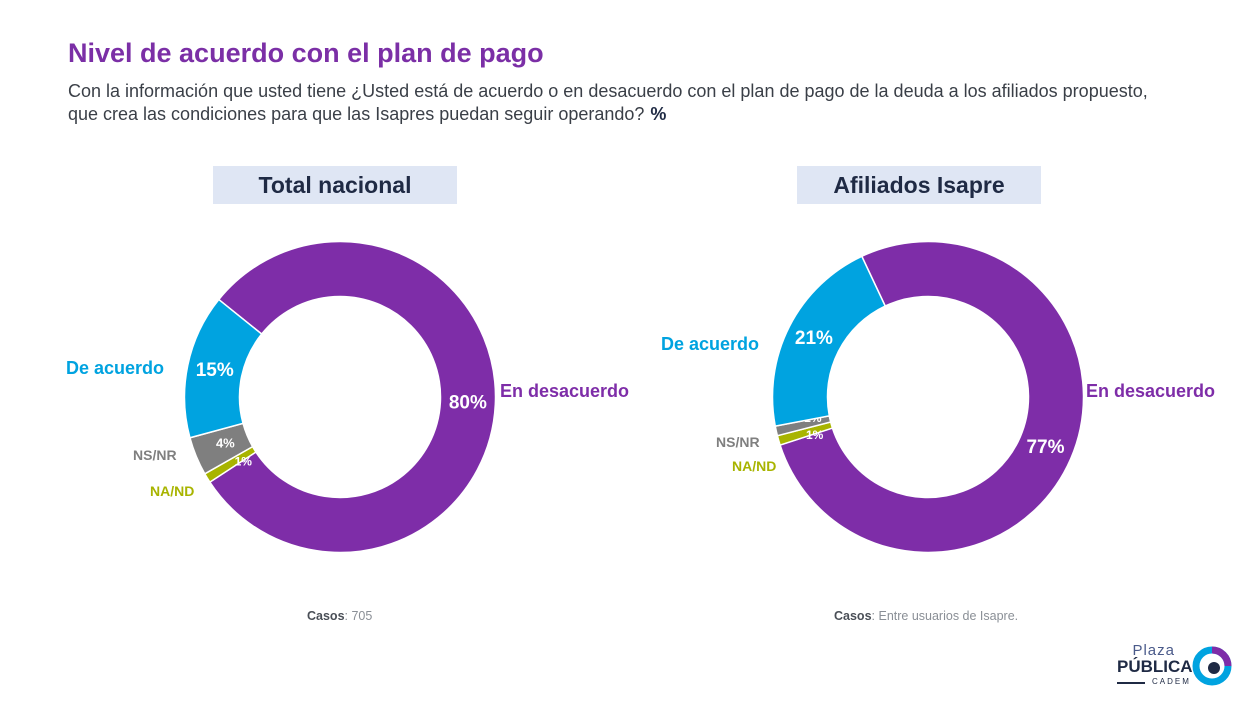 This screenshot has width=1254, height=705. What do you see at coordinates (215, 370) in the screenshot?
I see `value-label-de-acuerdo-1: 15%` at bounding box center [215, 370].